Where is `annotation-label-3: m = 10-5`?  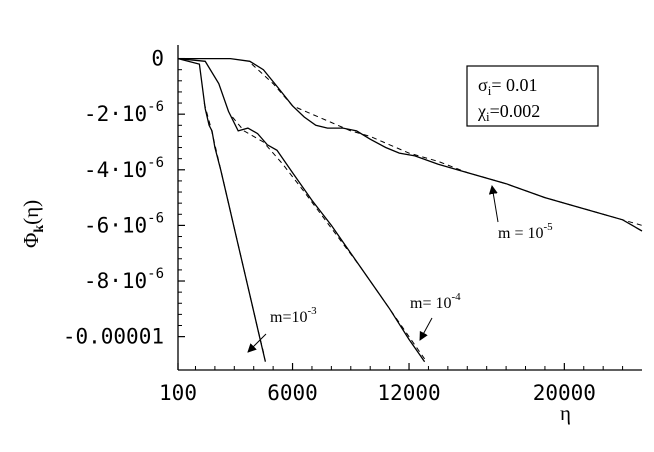
annotation-label-3: m = 10-5 is located at coordinates (525, 231).